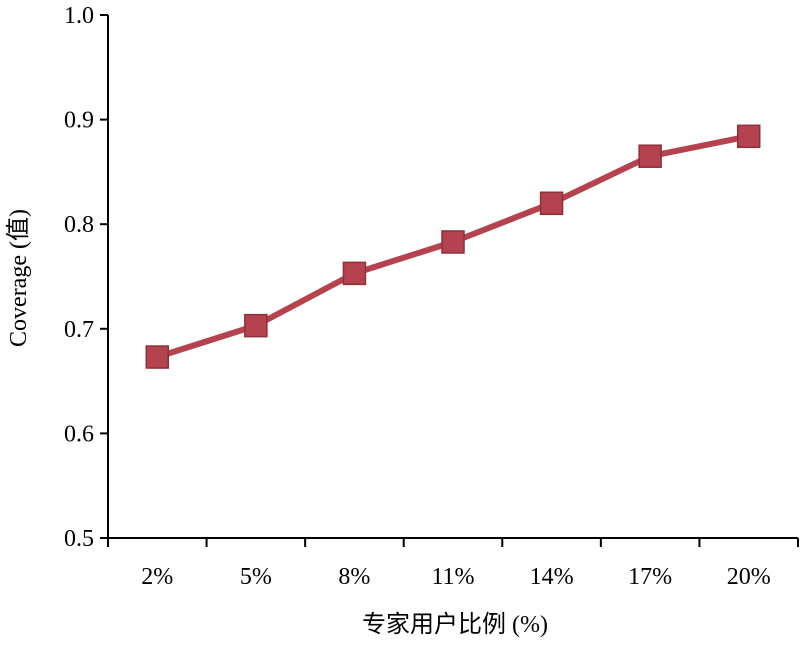  What do you see at coordinates (79, 434) in the screenshot?
I see `y-tick-label: 0.6` at bounding box center [79, 434].